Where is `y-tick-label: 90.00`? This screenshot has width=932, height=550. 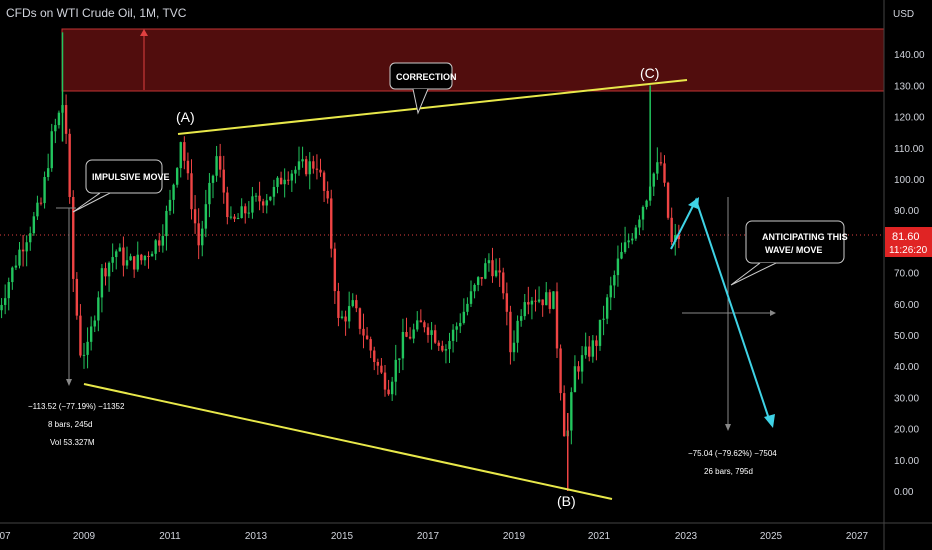
y-tick-label: 90.00 is located at coordinates (906, 211).